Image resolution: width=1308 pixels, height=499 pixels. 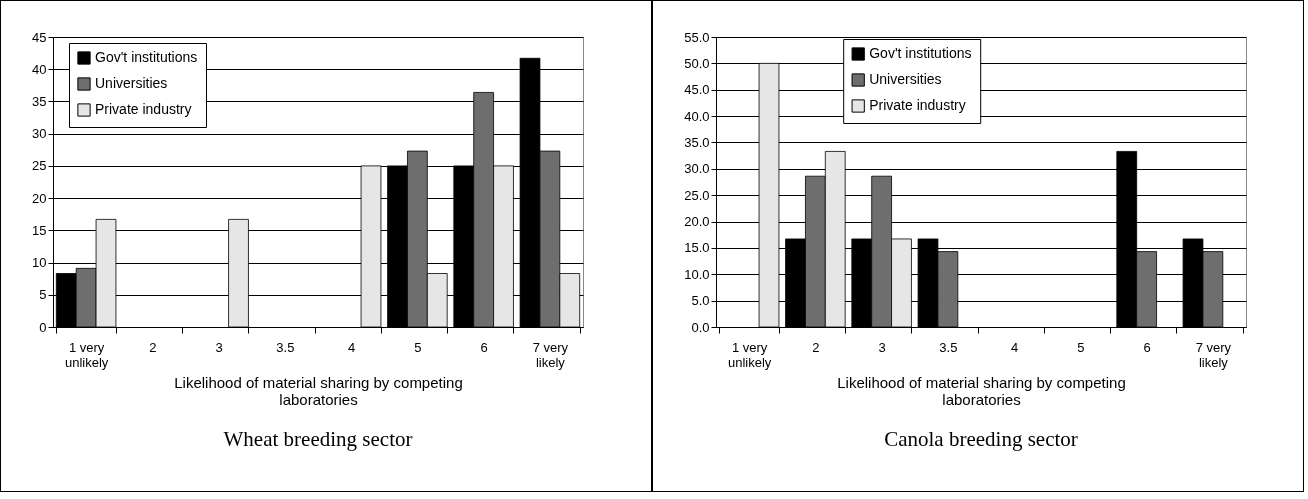 I want to click on y-tick-label: 35.0, so click(x=697, y=142).